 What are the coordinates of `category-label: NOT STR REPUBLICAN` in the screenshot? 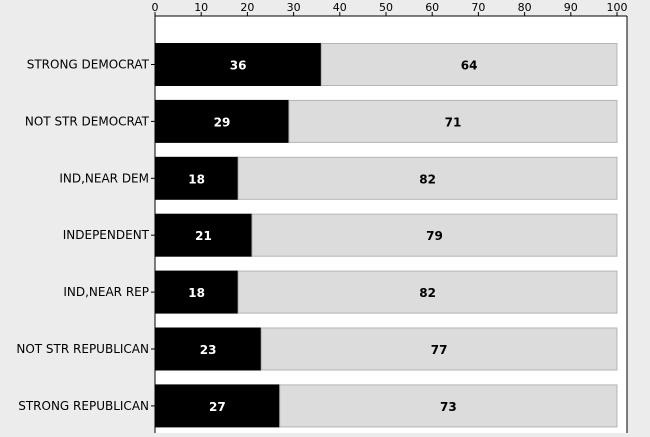 It's located at (82, 349).